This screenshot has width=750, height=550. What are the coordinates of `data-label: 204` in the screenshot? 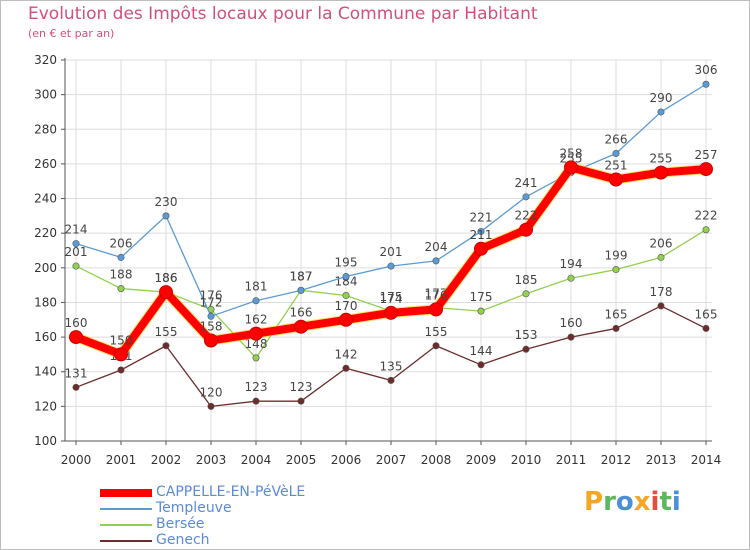 It's located at (436, 247).